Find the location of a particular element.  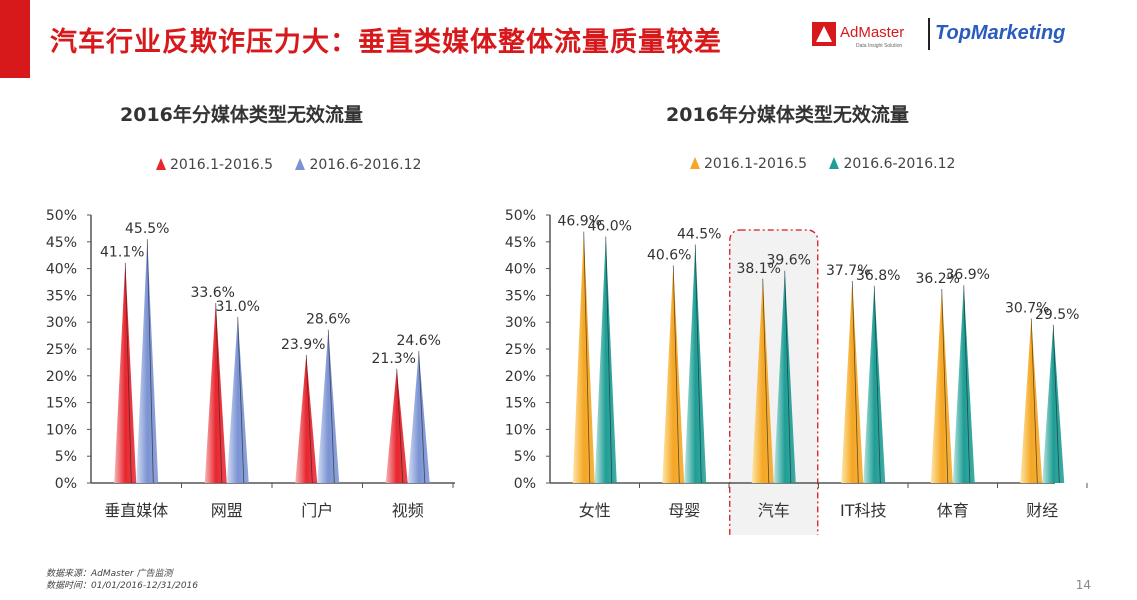

data-period: 数据时间：01/01/2016-12/31/2016 is located at coordinates (122, 586).